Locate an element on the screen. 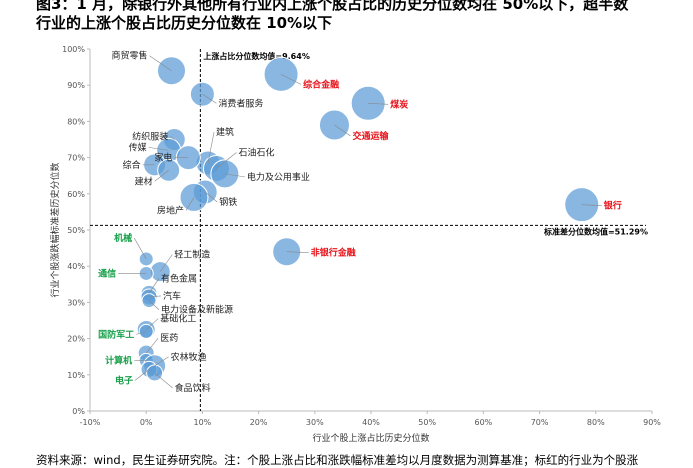  x-tick-label: 30% is located at coordinates (315, 422).